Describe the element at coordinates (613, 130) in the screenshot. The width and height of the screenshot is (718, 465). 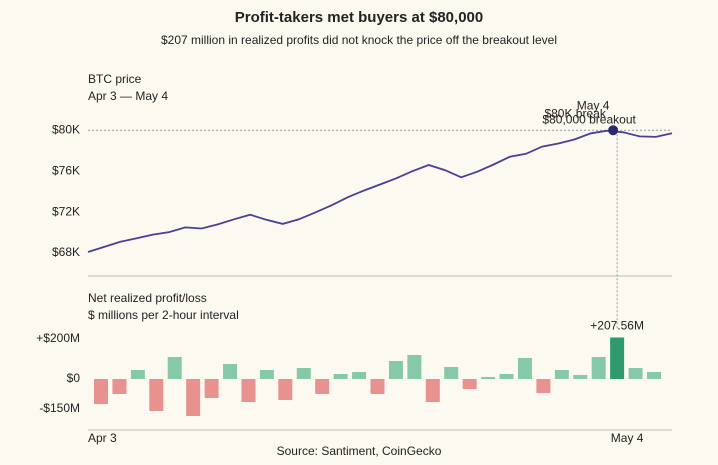
I see `marker-dot` at that location.